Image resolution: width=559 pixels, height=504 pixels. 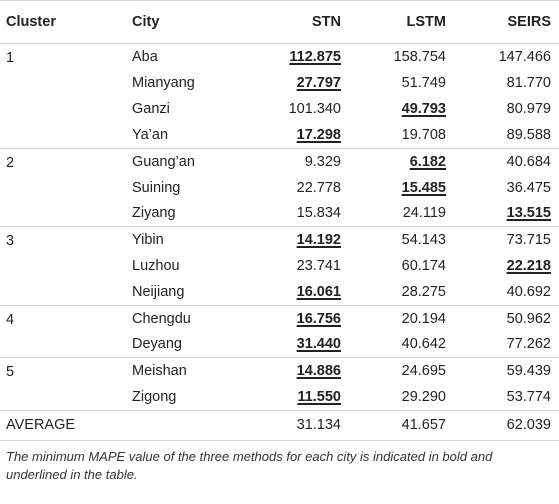 What do you see at coordinates (506, 135) in the screenshot?
I see `seirs-cell: 89.588` at bounding box center [506, 135].